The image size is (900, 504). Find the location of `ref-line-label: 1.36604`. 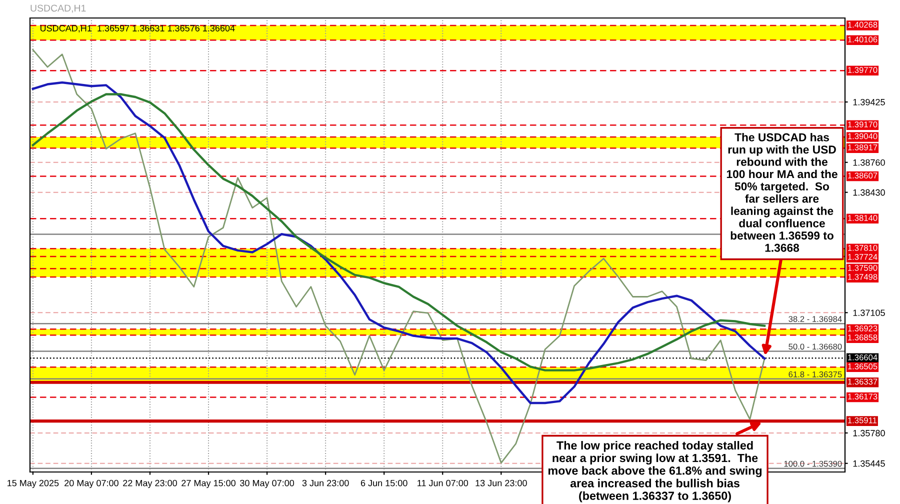

ref-line-label: 1.36604 is located at coordinates (863, 357).